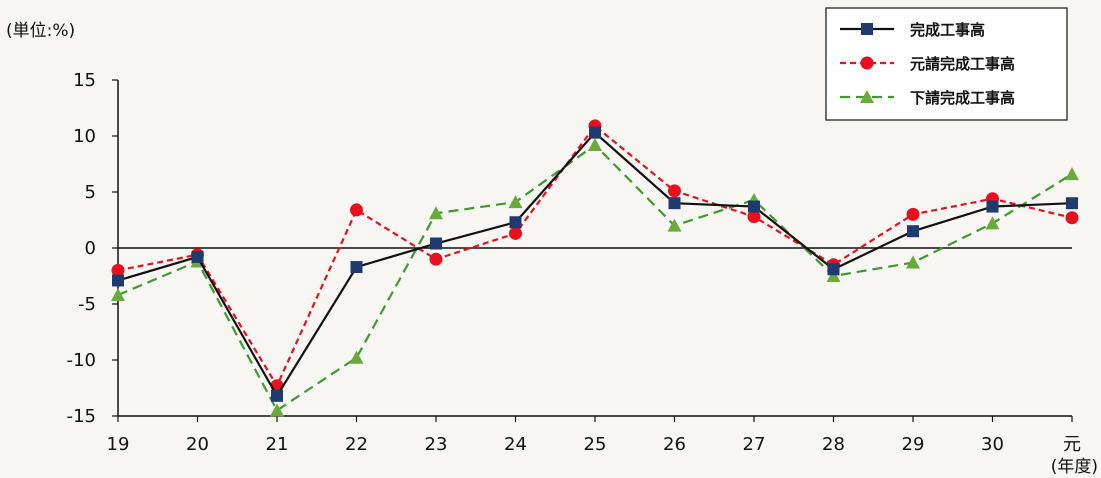  I want to click on y-tick-label: -5, so click(87, 304).